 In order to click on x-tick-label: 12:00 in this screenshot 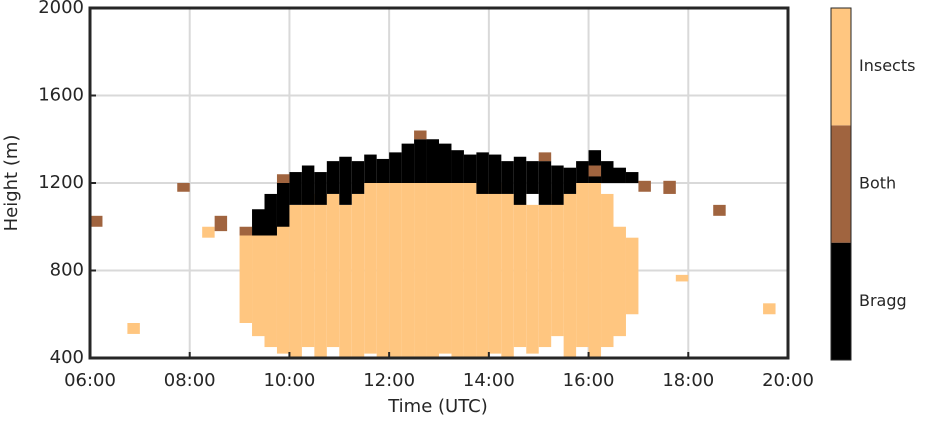, I will do `click(389, 380)`.